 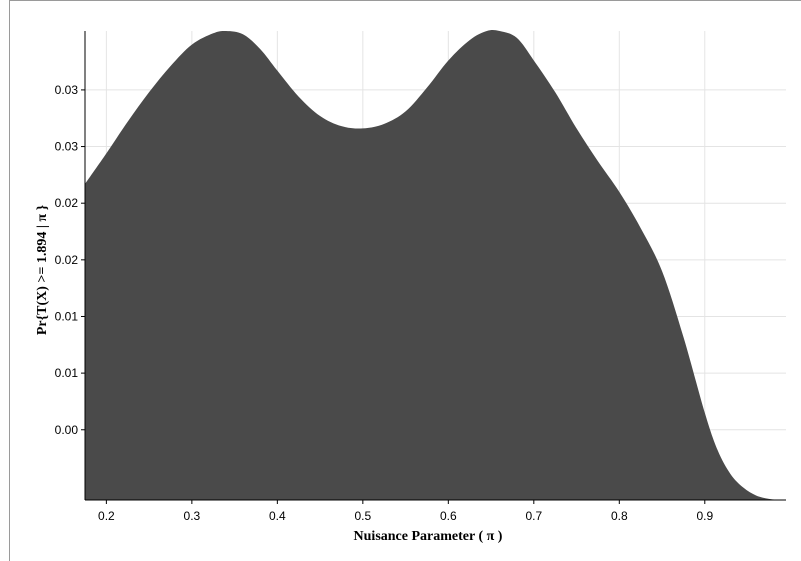 What do you see at coordinates (67, 147) in the screenshot?
I see `y-tick-label-5: 0.03` at bounding box center [67, 147].